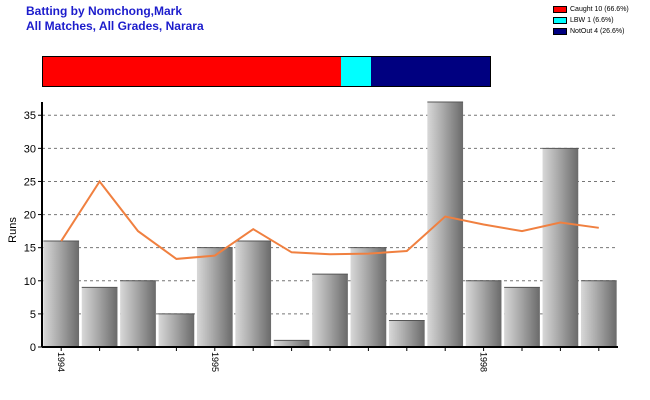  Describe the element at coordinates (33, 315) in the screenshot. I see `y-tick-label: 5` at that location.